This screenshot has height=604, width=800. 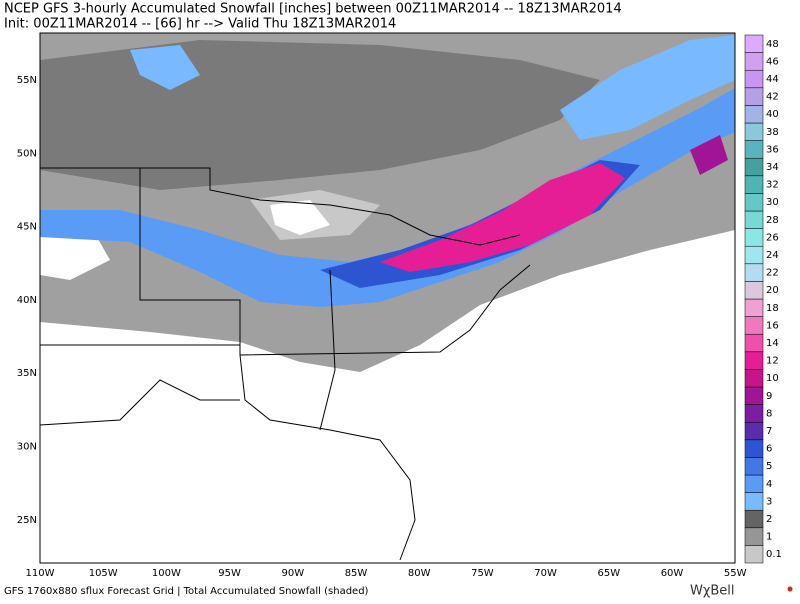 What do you see at coordinates (672, 573) in the screenshot?
I see `lon-label: 60W` at bounding box center [672, 573].